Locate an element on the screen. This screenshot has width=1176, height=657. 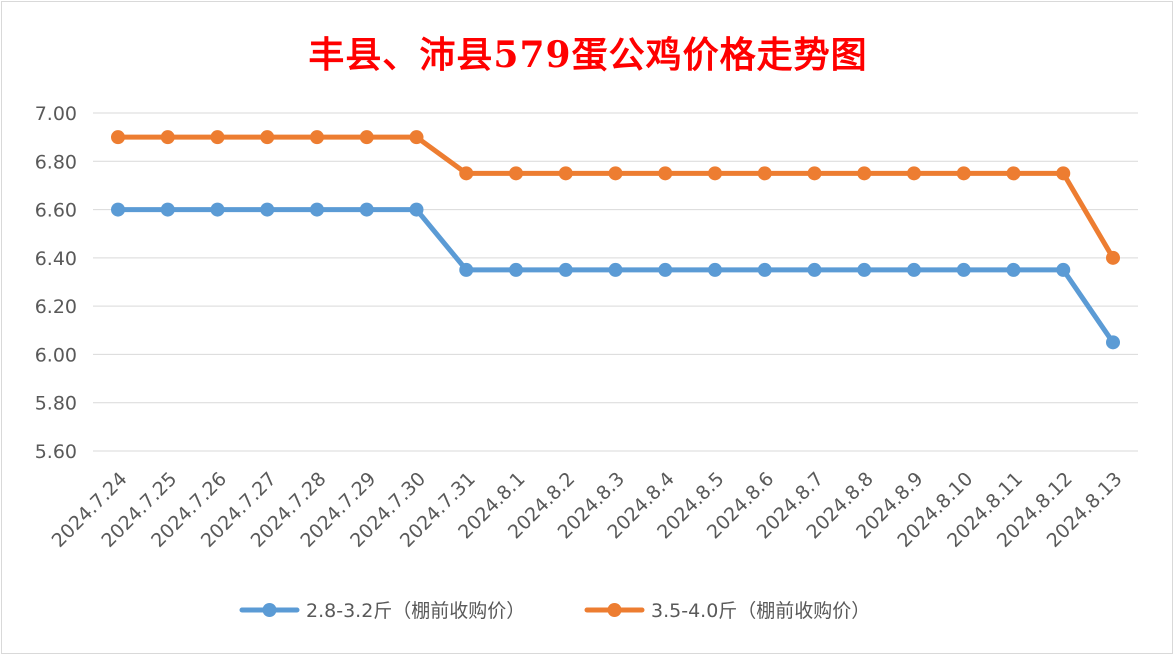
y-tick-label: 5.80 is located at coordinates (56, 404).